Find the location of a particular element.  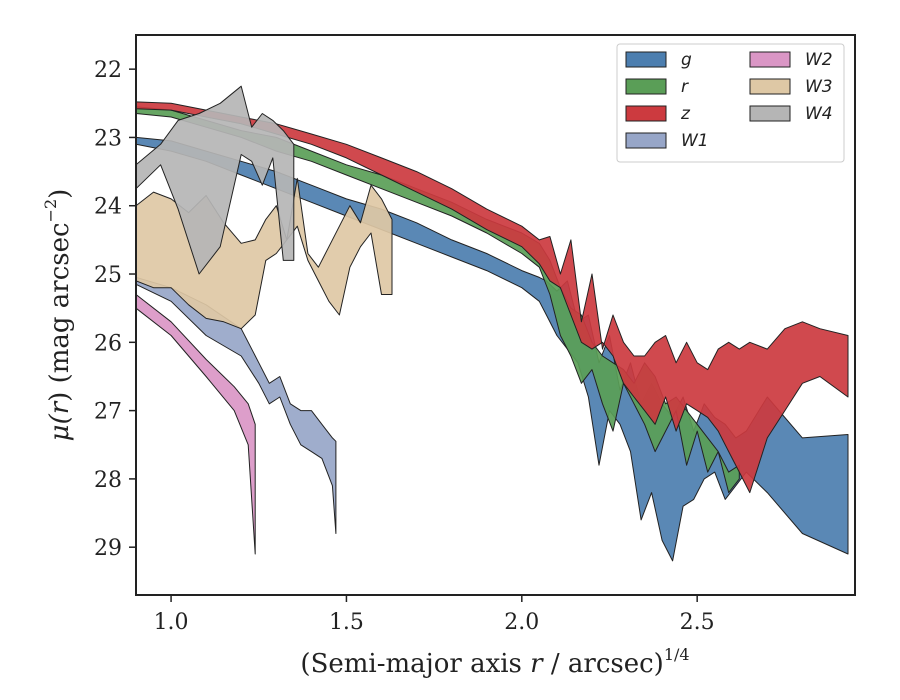

legend-frame is located at coordinates (730, 103).